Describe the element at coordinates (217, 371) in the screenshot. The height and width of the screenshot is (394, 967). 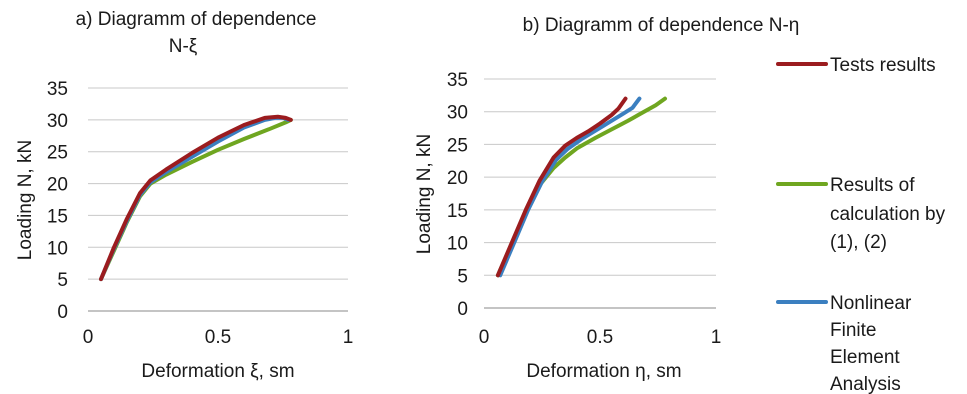
I see `x-axis-title: Deformation ξ, sm` at that location.